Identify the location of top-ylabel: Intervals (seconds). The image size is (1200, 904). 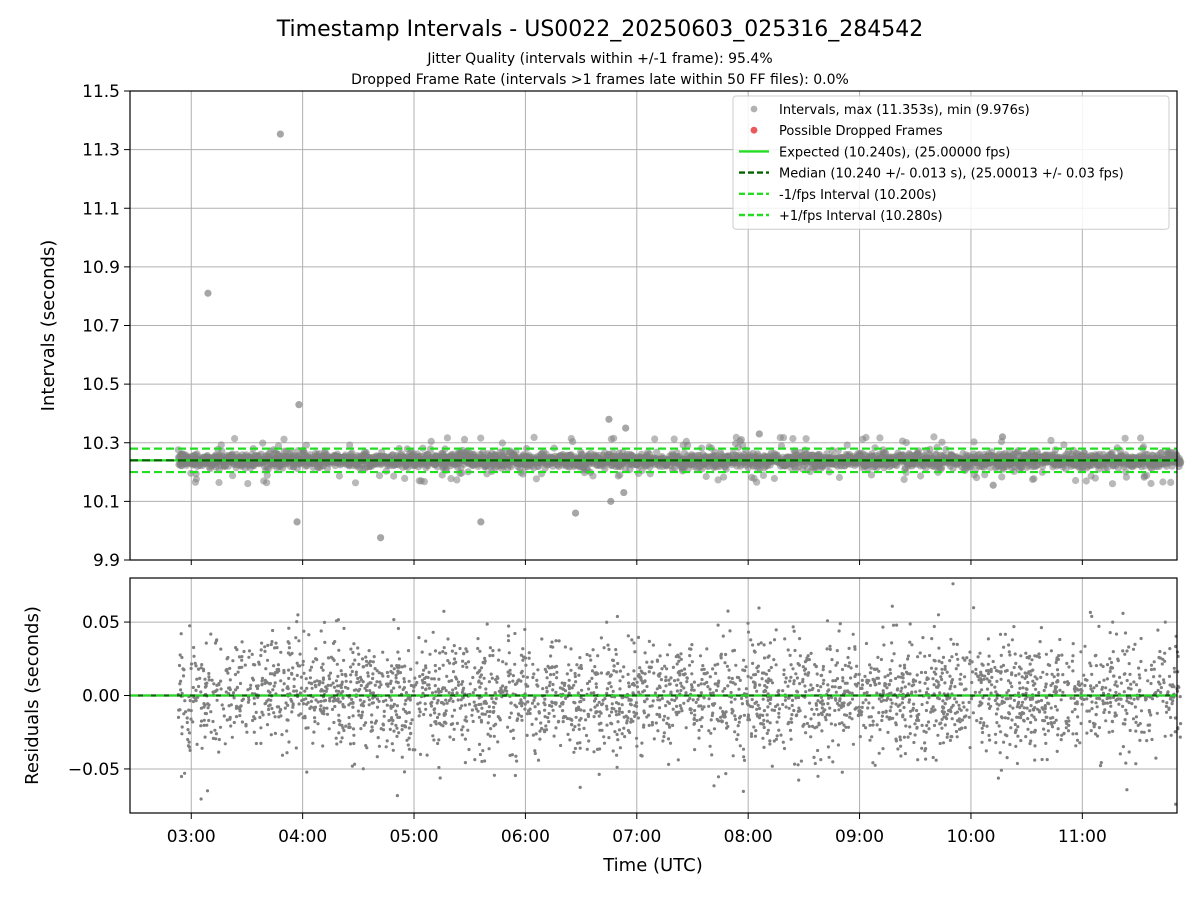
(48, 326).